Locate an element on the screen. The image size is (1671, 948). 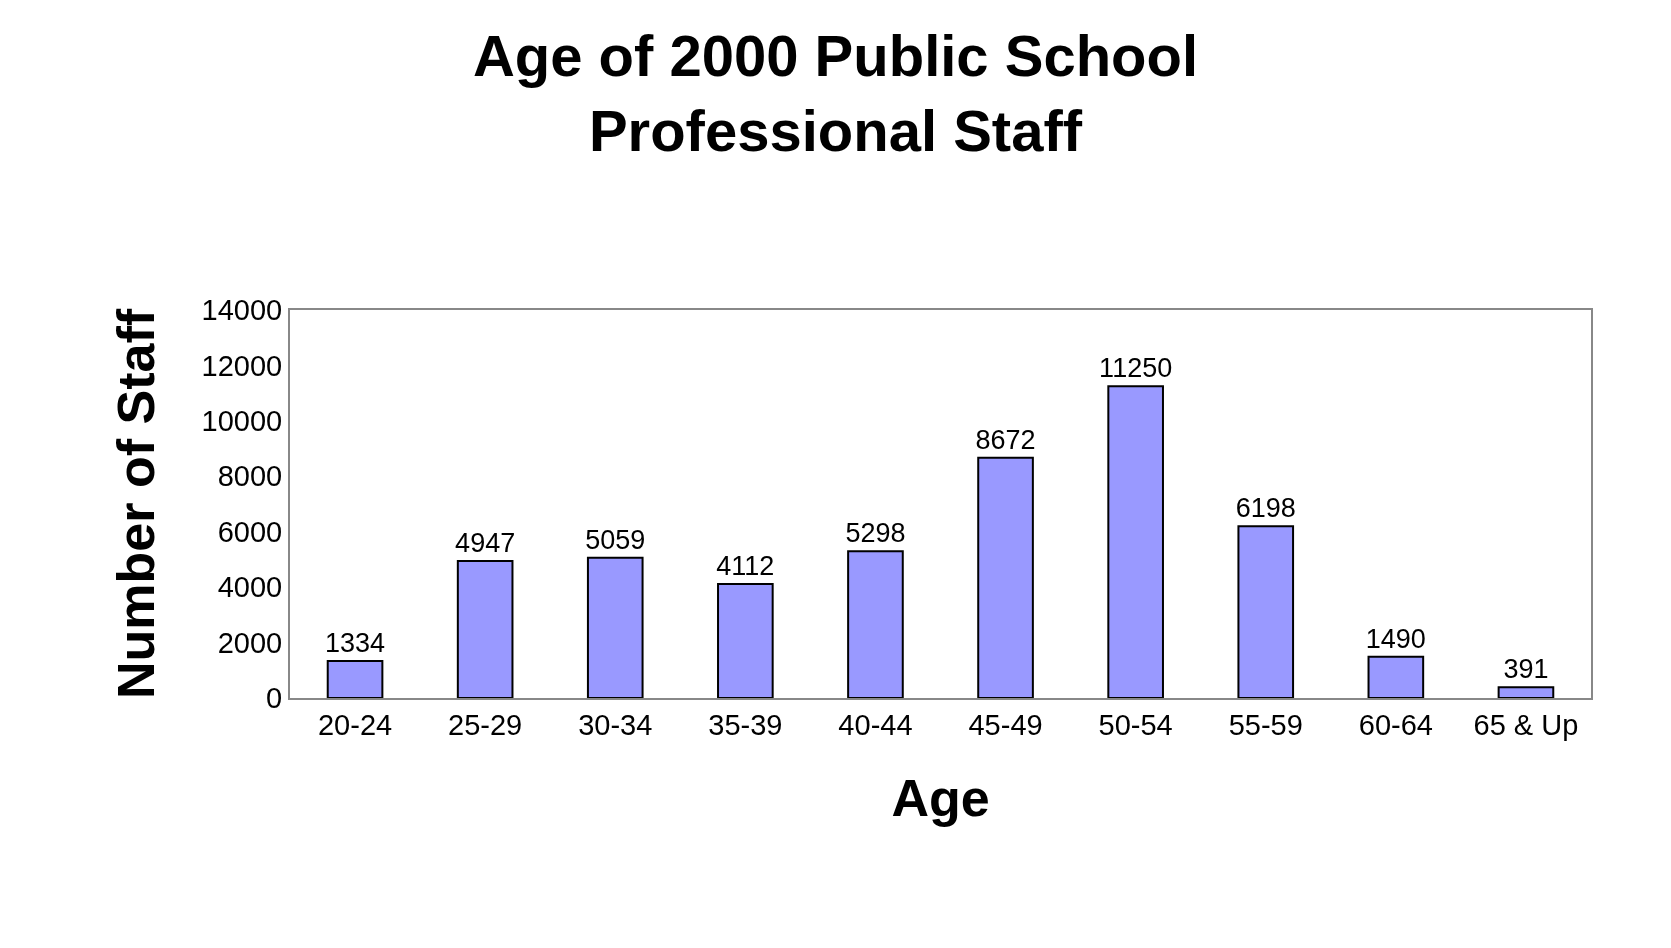
x-tick-label: 65 & Up is located at coordinates (1526, 724).